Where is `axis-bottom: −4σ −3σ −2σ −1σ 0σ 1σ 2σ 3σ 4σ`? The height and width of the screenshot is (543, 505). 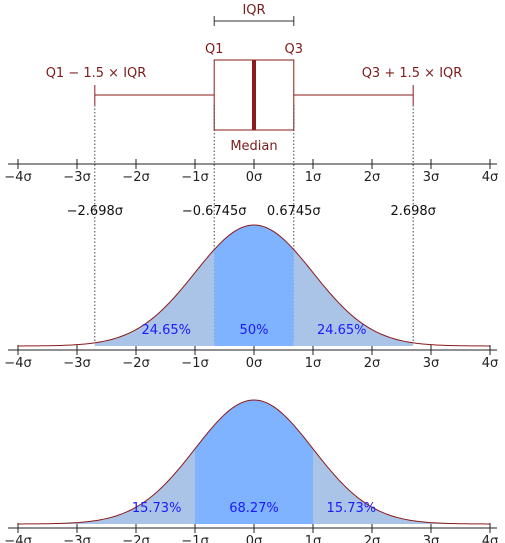 axis-bottom: −4σ −3σ −2σ −1σ 0σ 1σ 2σ 3σ 4σ is located at coordinates (251, 533).